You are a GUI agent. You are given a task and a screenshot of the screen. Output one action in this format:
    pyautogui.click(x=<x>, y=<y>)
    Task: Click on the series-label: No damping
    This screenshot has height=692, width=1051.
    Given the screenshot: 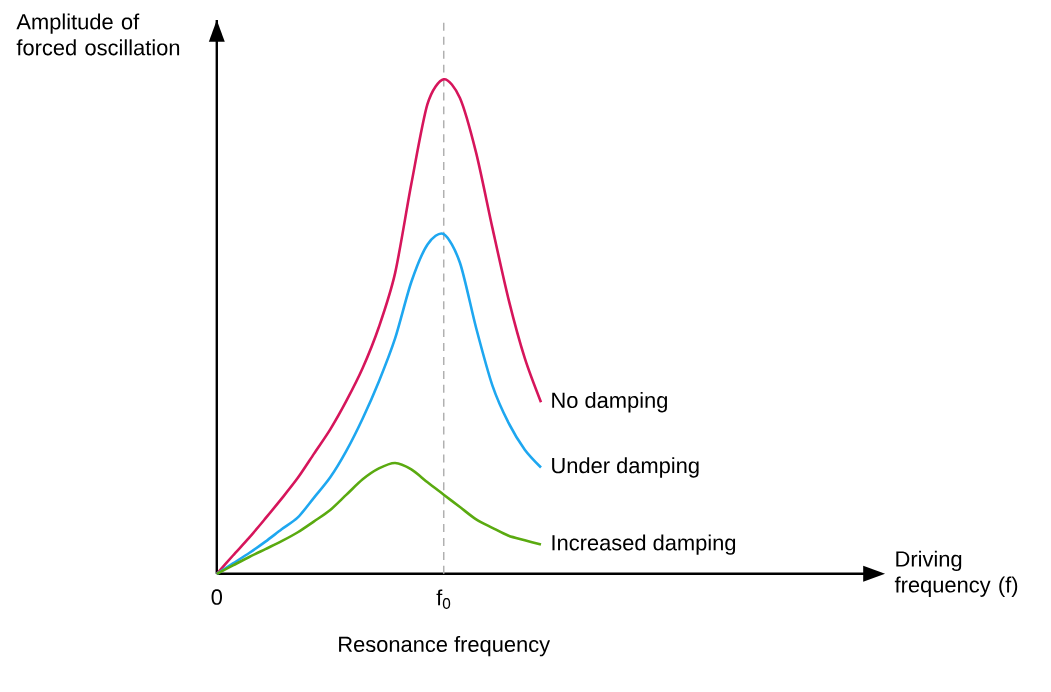 What is the action you would take?
    pyautogui.click(x=609, y=402)
    